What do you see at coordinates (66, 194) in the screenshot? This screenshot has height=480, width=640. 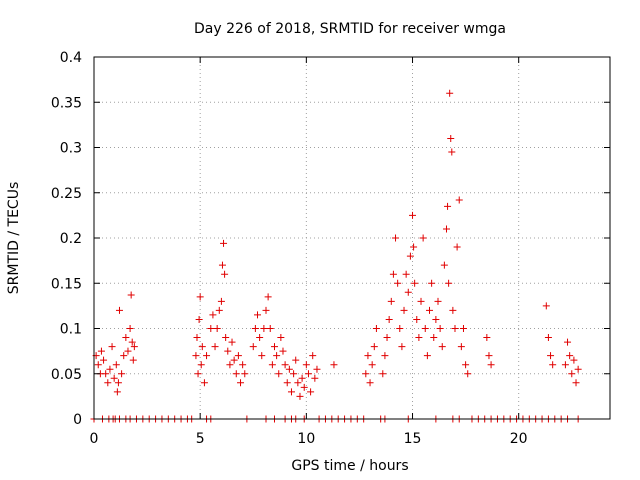 I see `y-tick-label: 0.25` at bounding box center [66, 194].